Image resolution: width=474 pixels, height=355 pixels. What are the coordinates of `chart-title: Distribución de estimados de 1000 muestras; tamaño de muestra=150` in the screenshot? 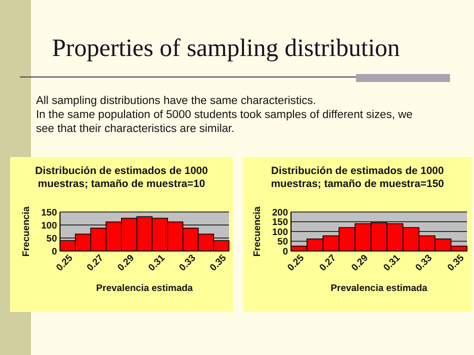 It's located at (357, 177).